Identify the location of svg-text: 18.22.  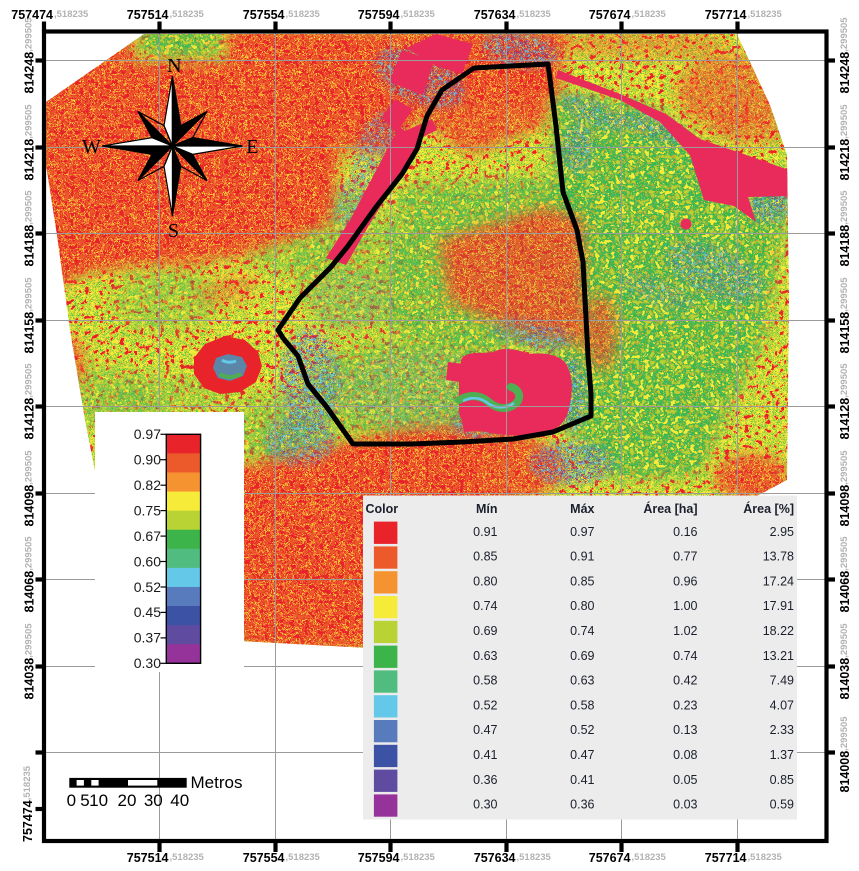
(778, 631).